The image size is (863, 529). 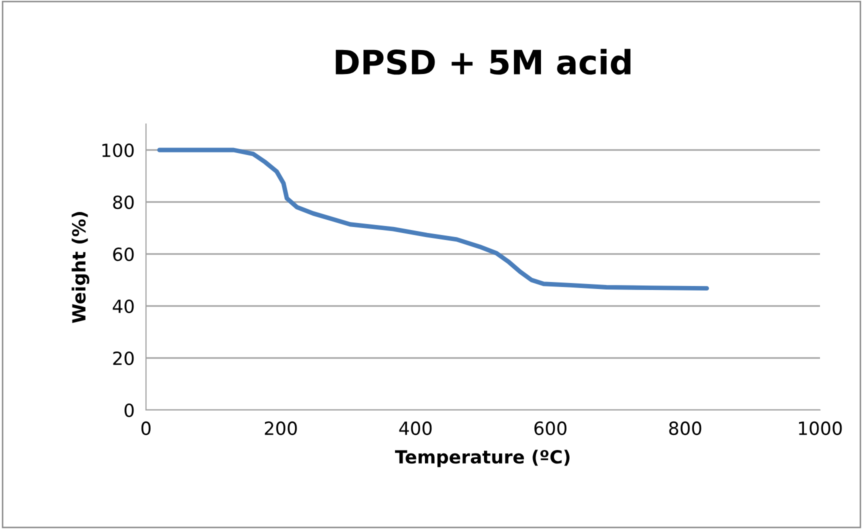 What do you see at coordinates (123, 254) in the screenshot?
I see `y-tick-label: 60` at bounding box center [123, 254].